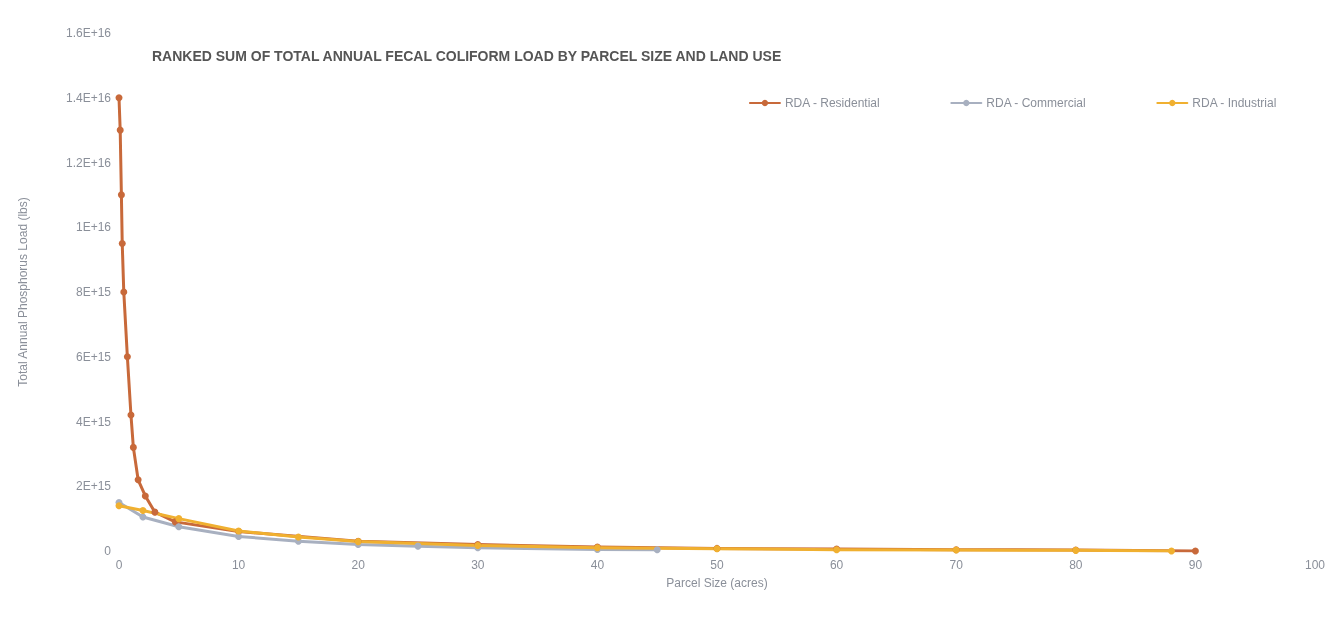 The height and width of the screenshot is (642, 1342). Describe the element at coordinates (467, 56) in the screenshot. I see `text: RANKED SUM OF TOTAL ANNUAL FECAL COLIFORM LOAD BY PARCEL SIZE AND LAND USE` at that location.